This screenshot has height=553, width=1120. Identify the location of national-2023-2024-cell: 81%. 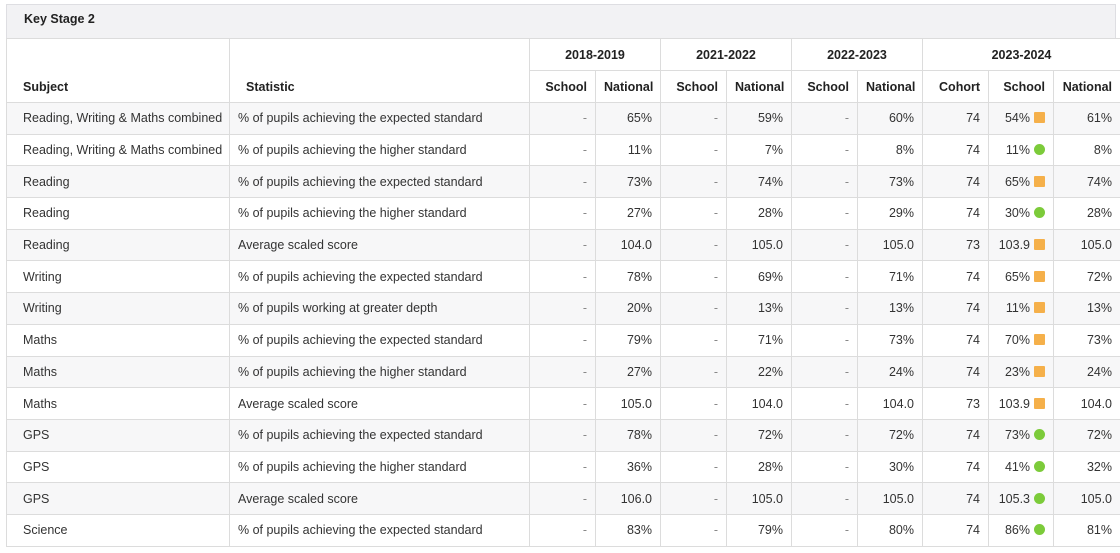
(1086, 530).